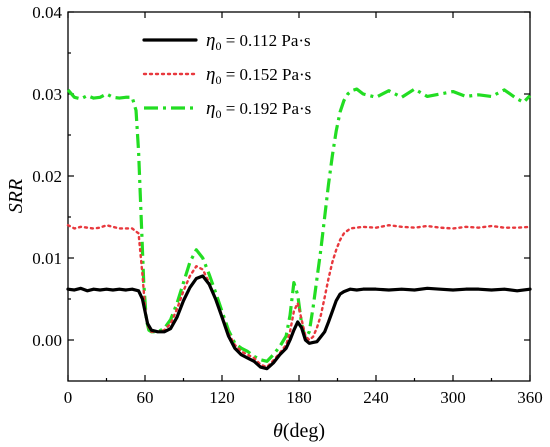  What do you see at coordinates (16, 196) in the screenshot?
I see `y-axis-title: SRR` at bounding box center [16, 196].